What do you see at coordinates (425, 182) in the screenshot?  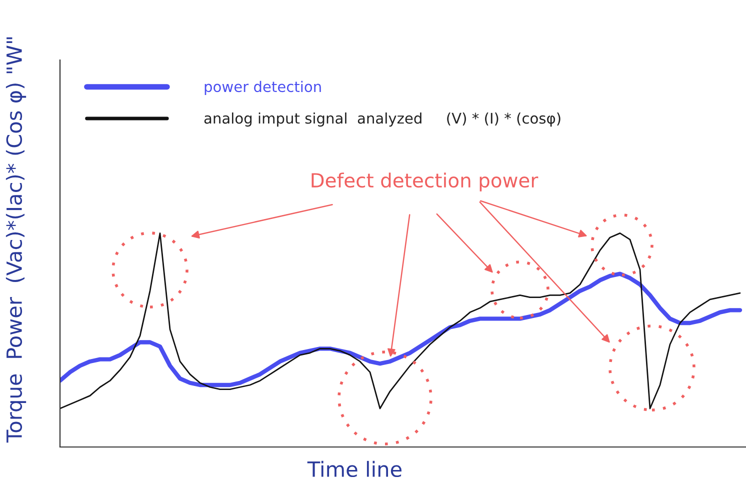 I see `text: Defect detection power` at bounding box center [425, 182].